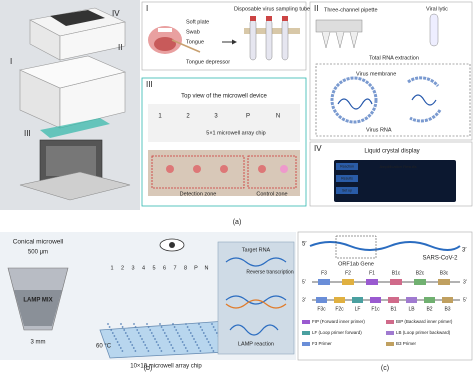 This screenshot has width=474, height=374. Describe the element at coordinates (196, 268) in the screenshot. I see `column-label: P` at that location.